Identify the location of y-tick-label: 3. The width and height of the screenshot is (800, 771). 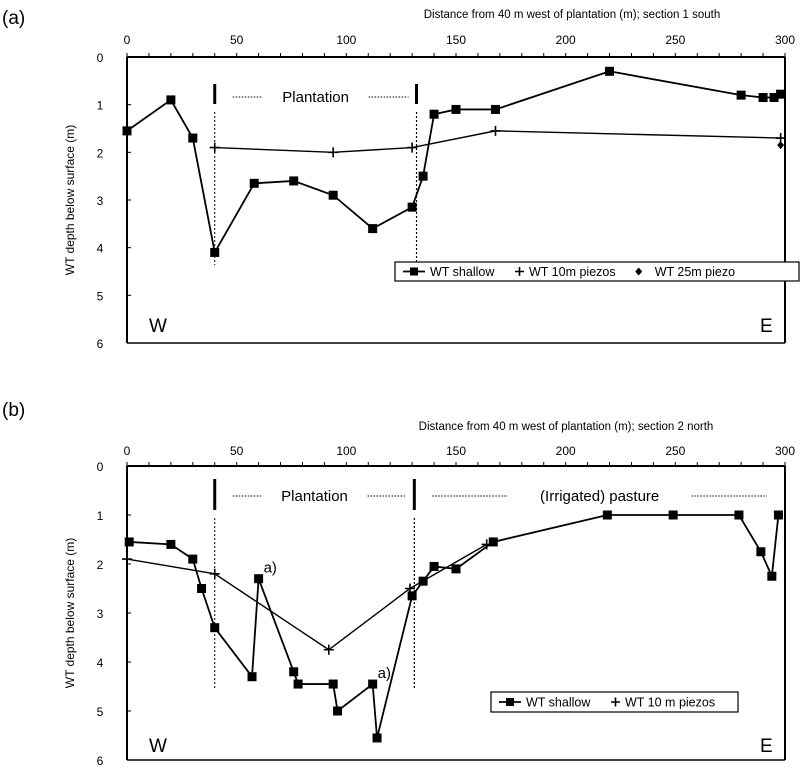
(100, 201).